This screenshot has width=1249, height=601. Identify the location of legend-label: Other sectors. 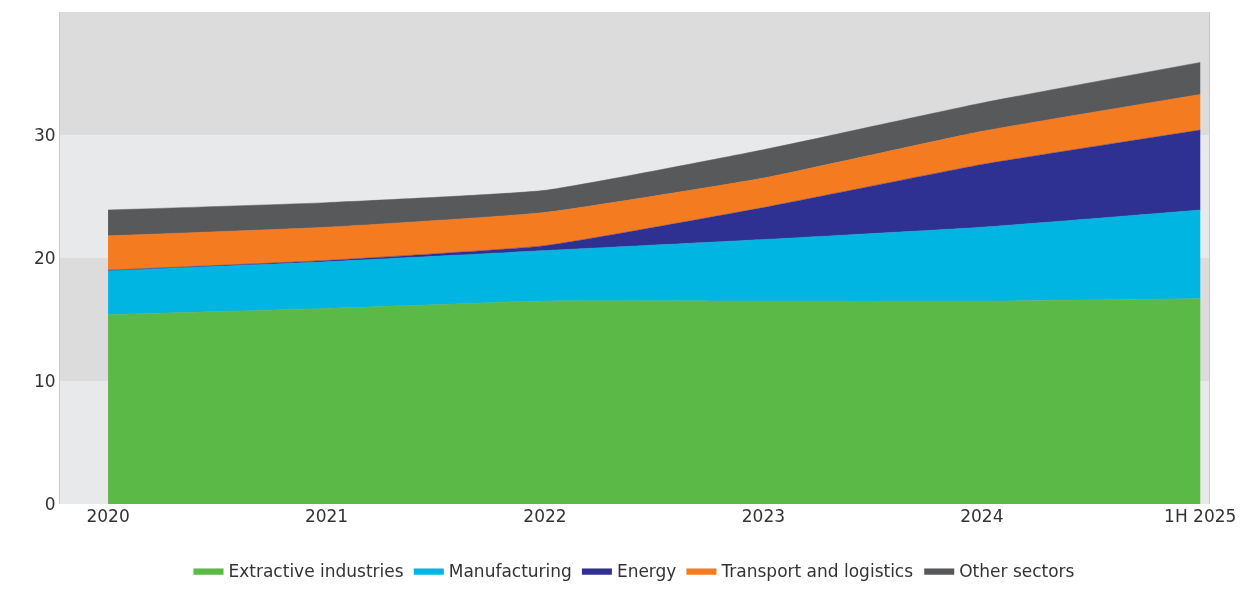
(1017, 571).